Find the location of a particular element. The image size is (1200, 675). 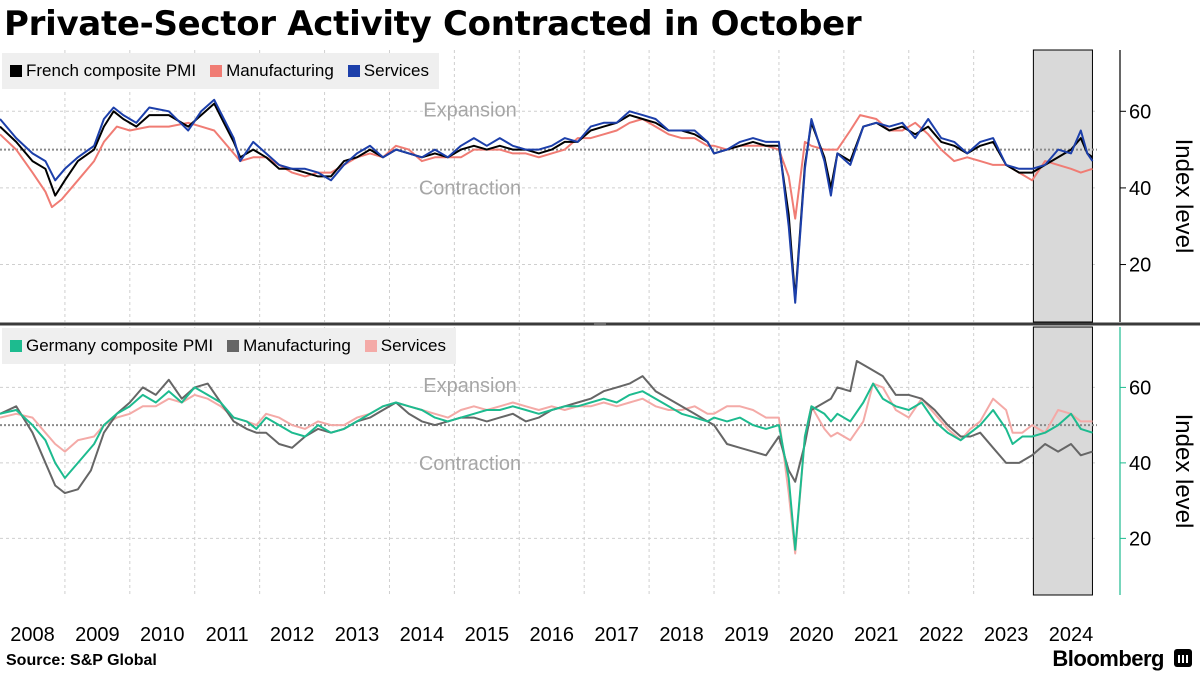

x-tick-label: 2019 is located at coordinates (746, 635).